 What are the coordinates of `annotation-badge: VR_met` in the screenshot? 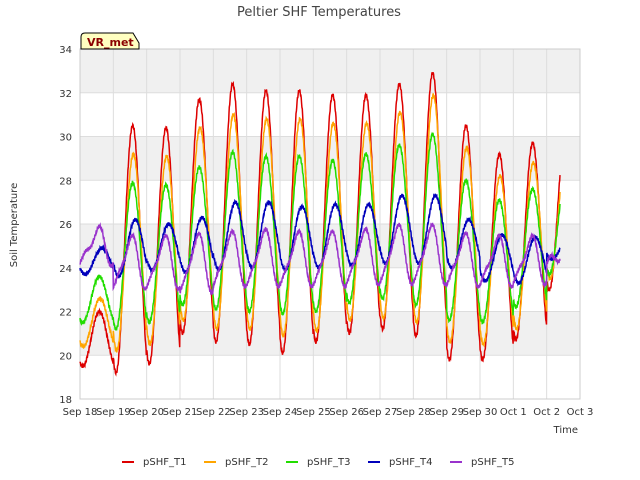 It's located at (110, 41).